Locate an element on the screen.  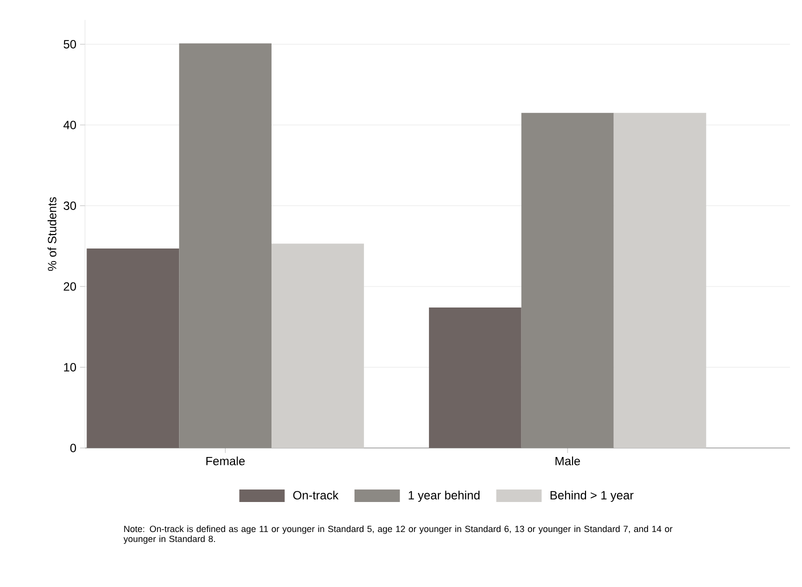
y-tick-label: 0 is located at coordinates (73, 448).